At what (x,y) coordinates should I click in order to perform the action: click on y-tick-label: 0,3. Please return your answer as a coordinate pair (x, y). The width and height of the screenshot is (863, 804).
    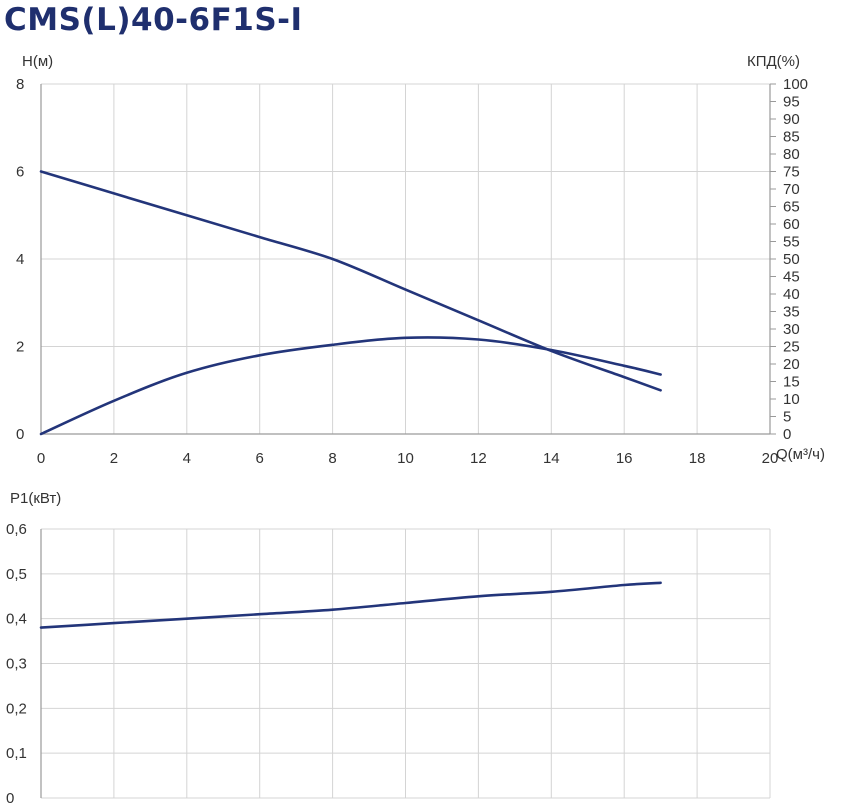
    Looking at the image, I should click on (16, 664).